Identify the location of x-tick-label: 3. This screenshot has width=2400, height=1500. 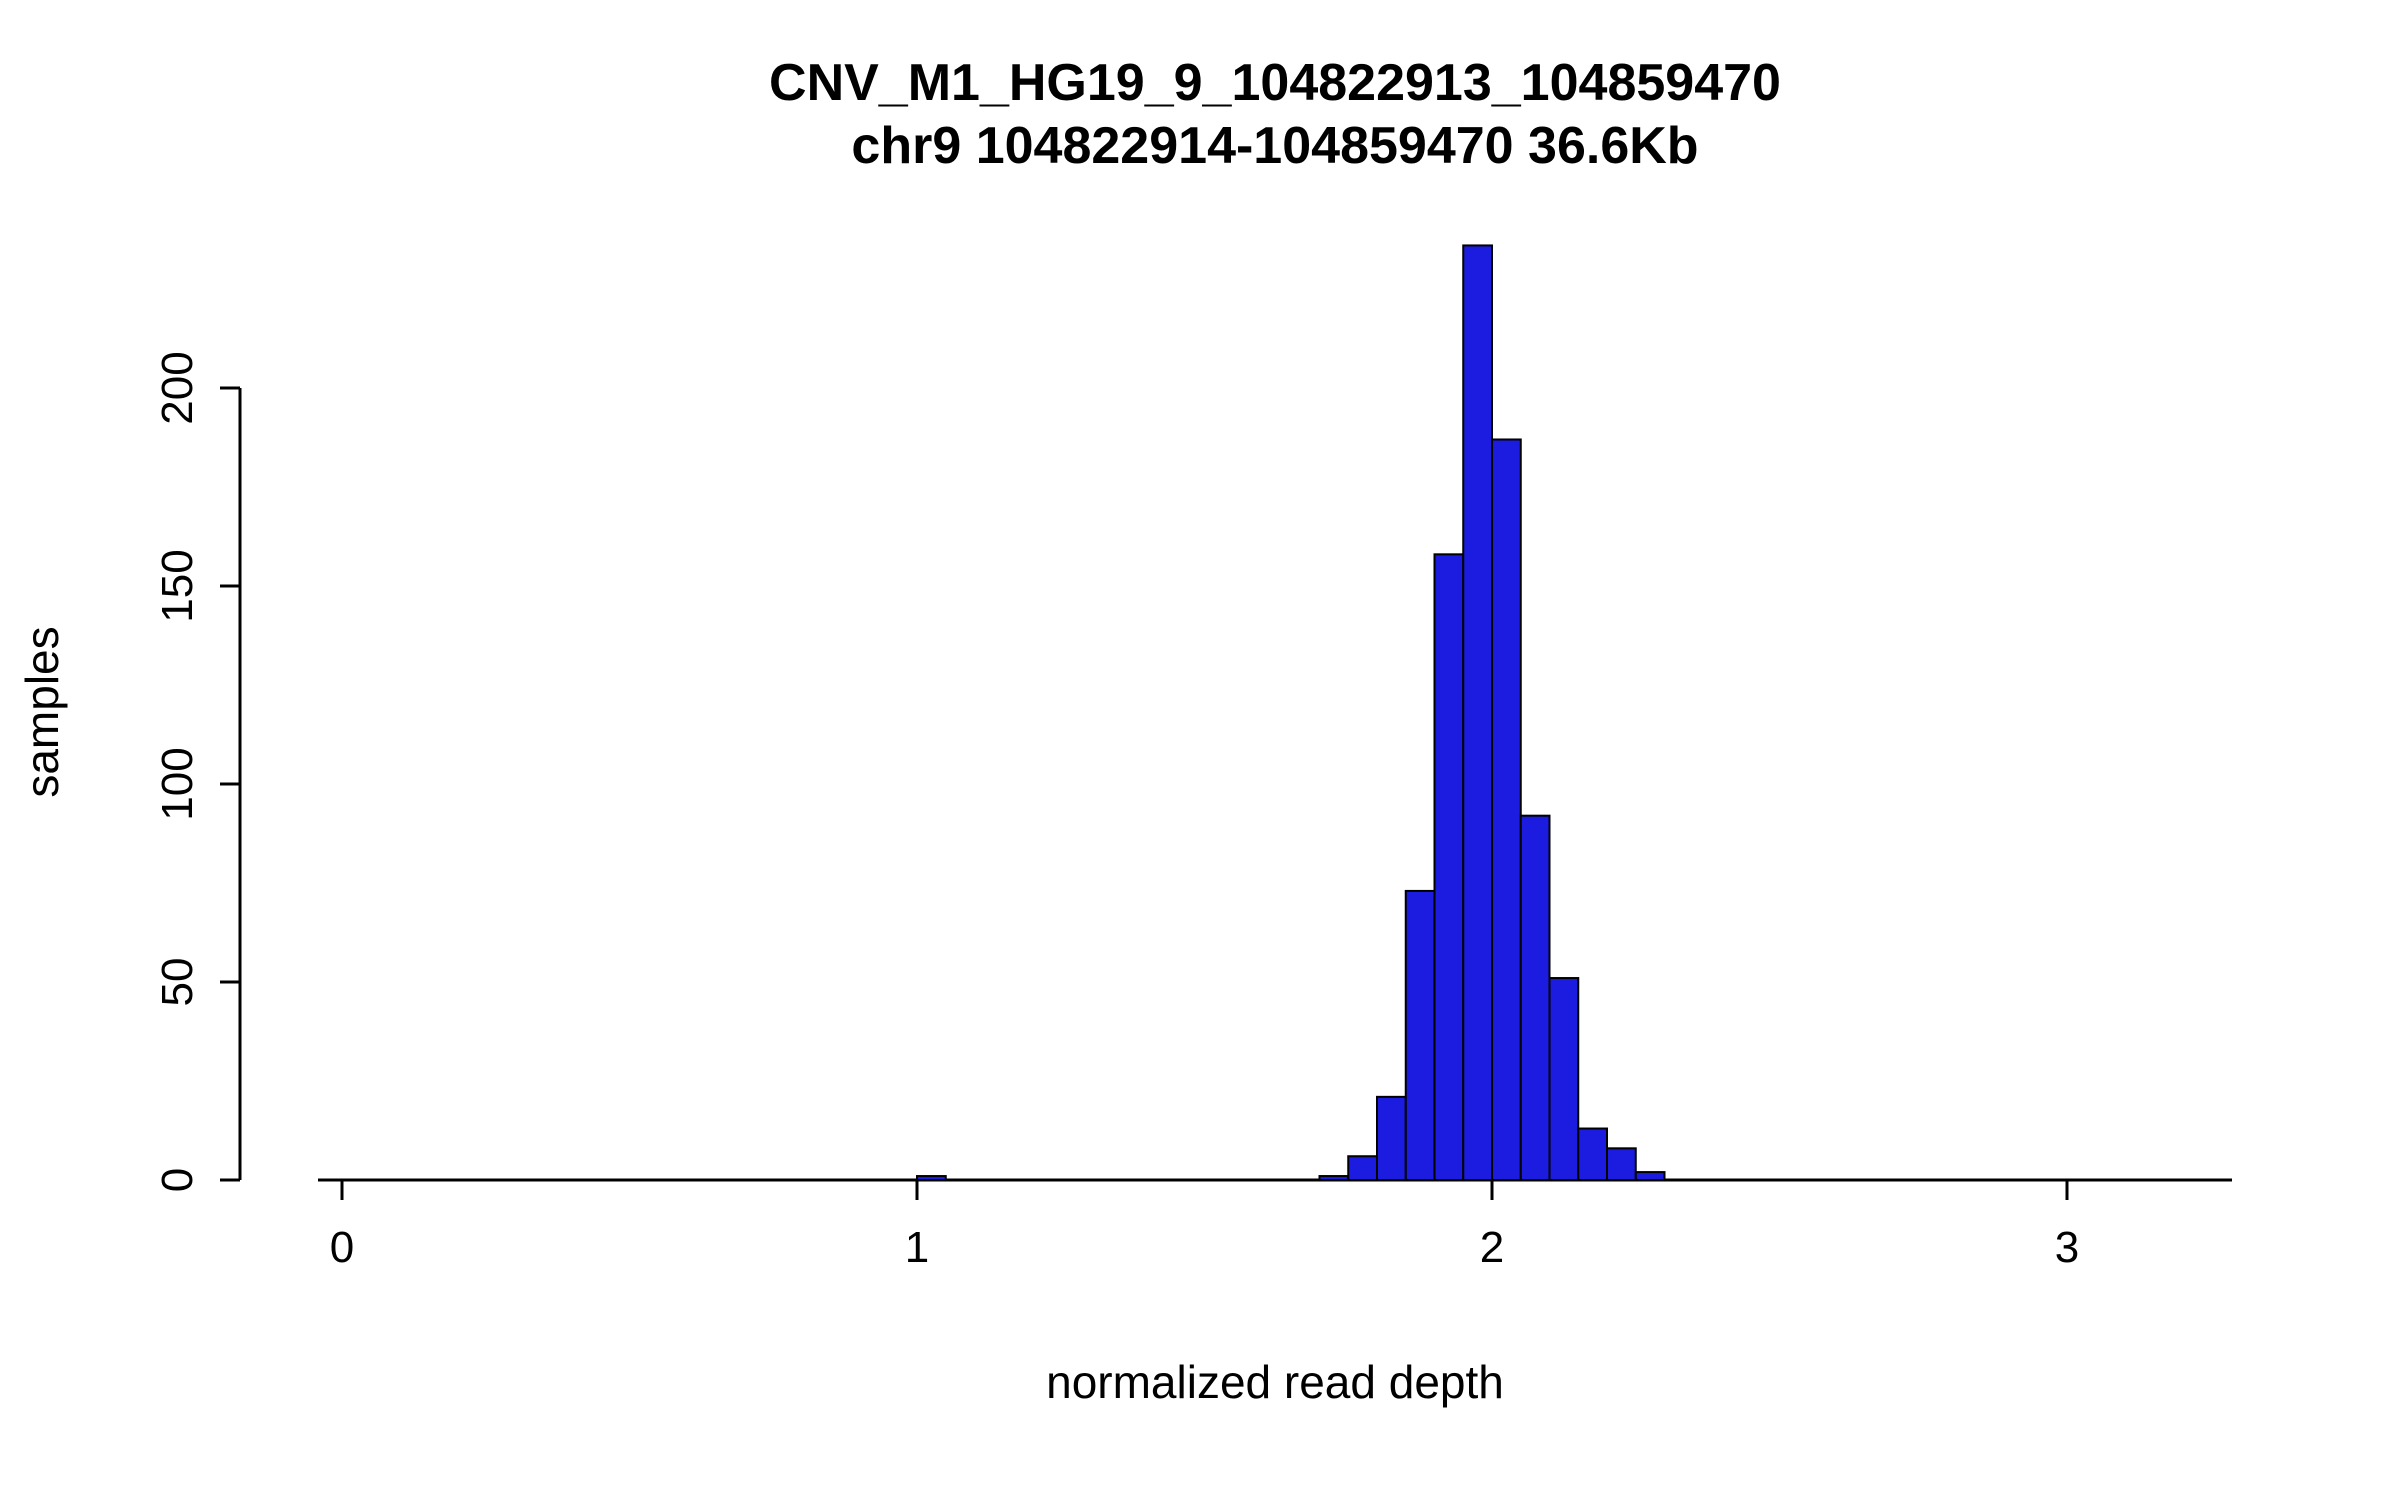
(2067, 1247).